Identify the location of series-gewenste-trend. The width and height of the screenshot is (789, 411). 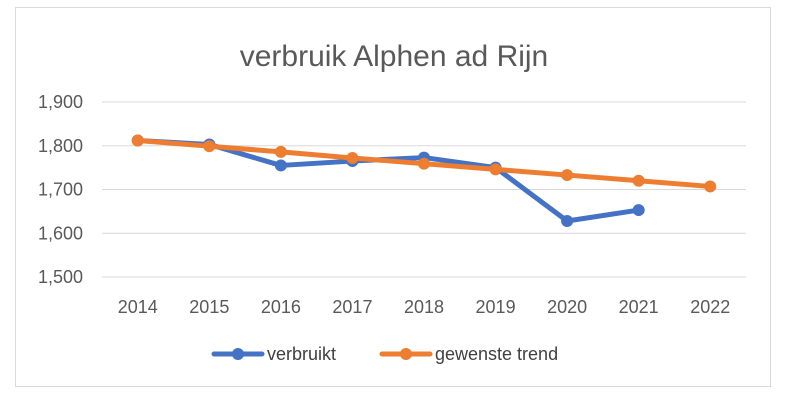
(424, 163).